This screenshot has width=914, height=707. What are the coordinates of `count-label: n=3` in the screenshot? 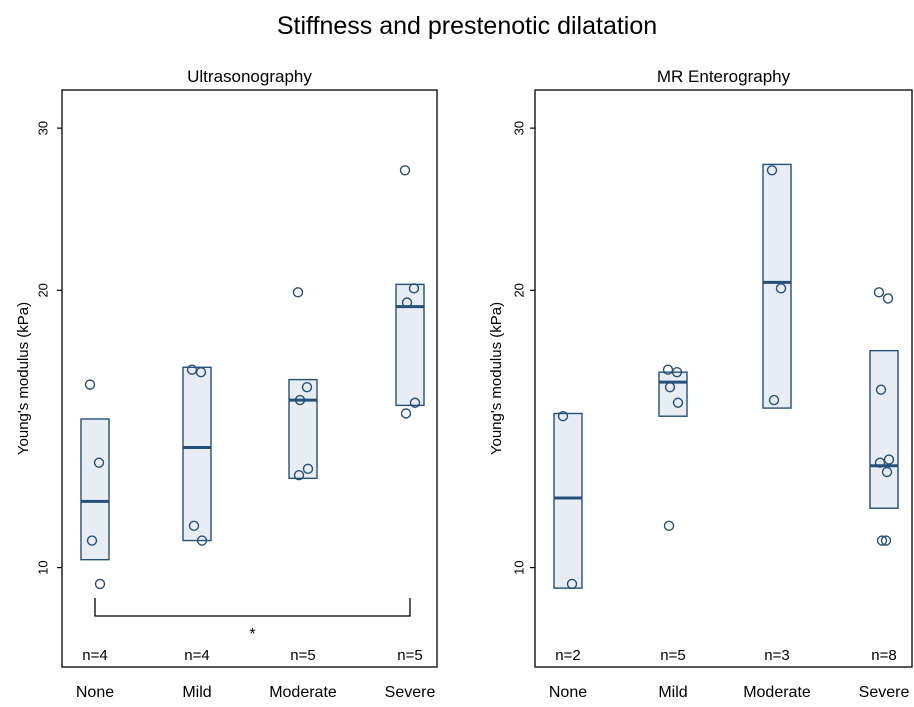 It's located at (776, 655).